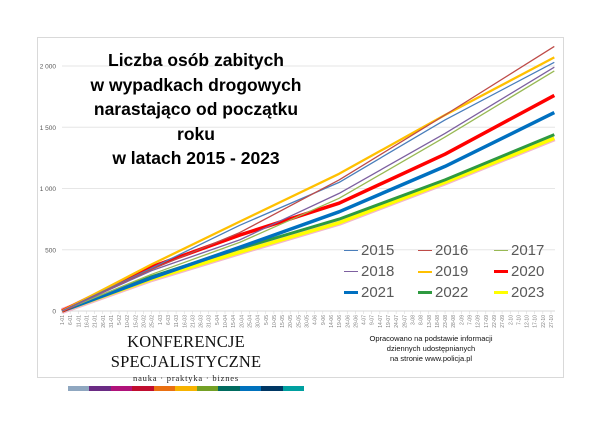  I want to click on x-tick-label: 2-09, so click(462, 320).